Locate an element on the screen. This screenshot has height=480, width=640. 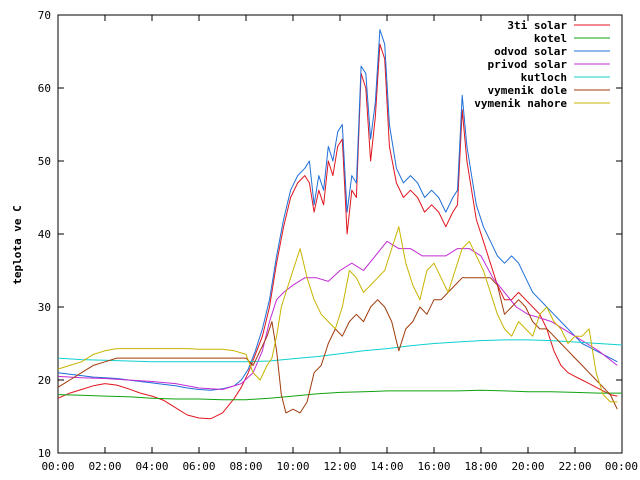
series-line-kutloch is located at coordinates (340, 351).